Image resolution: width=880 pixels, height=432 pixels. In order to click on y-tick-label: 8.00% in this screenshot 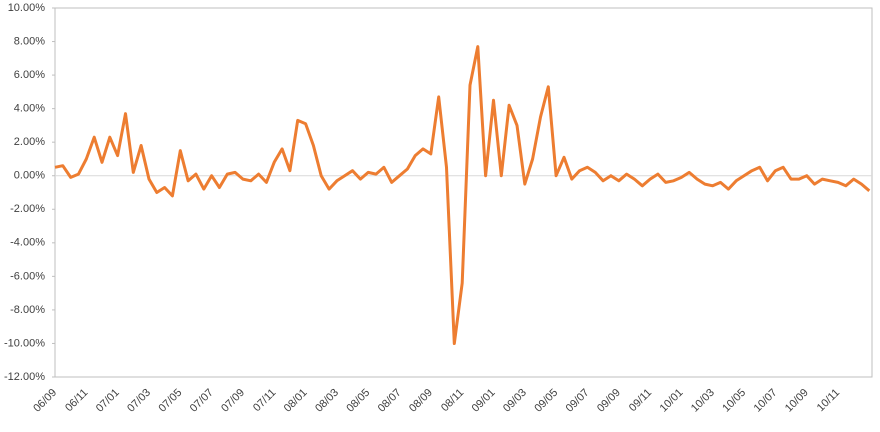, I will do `click(29, 41)`.